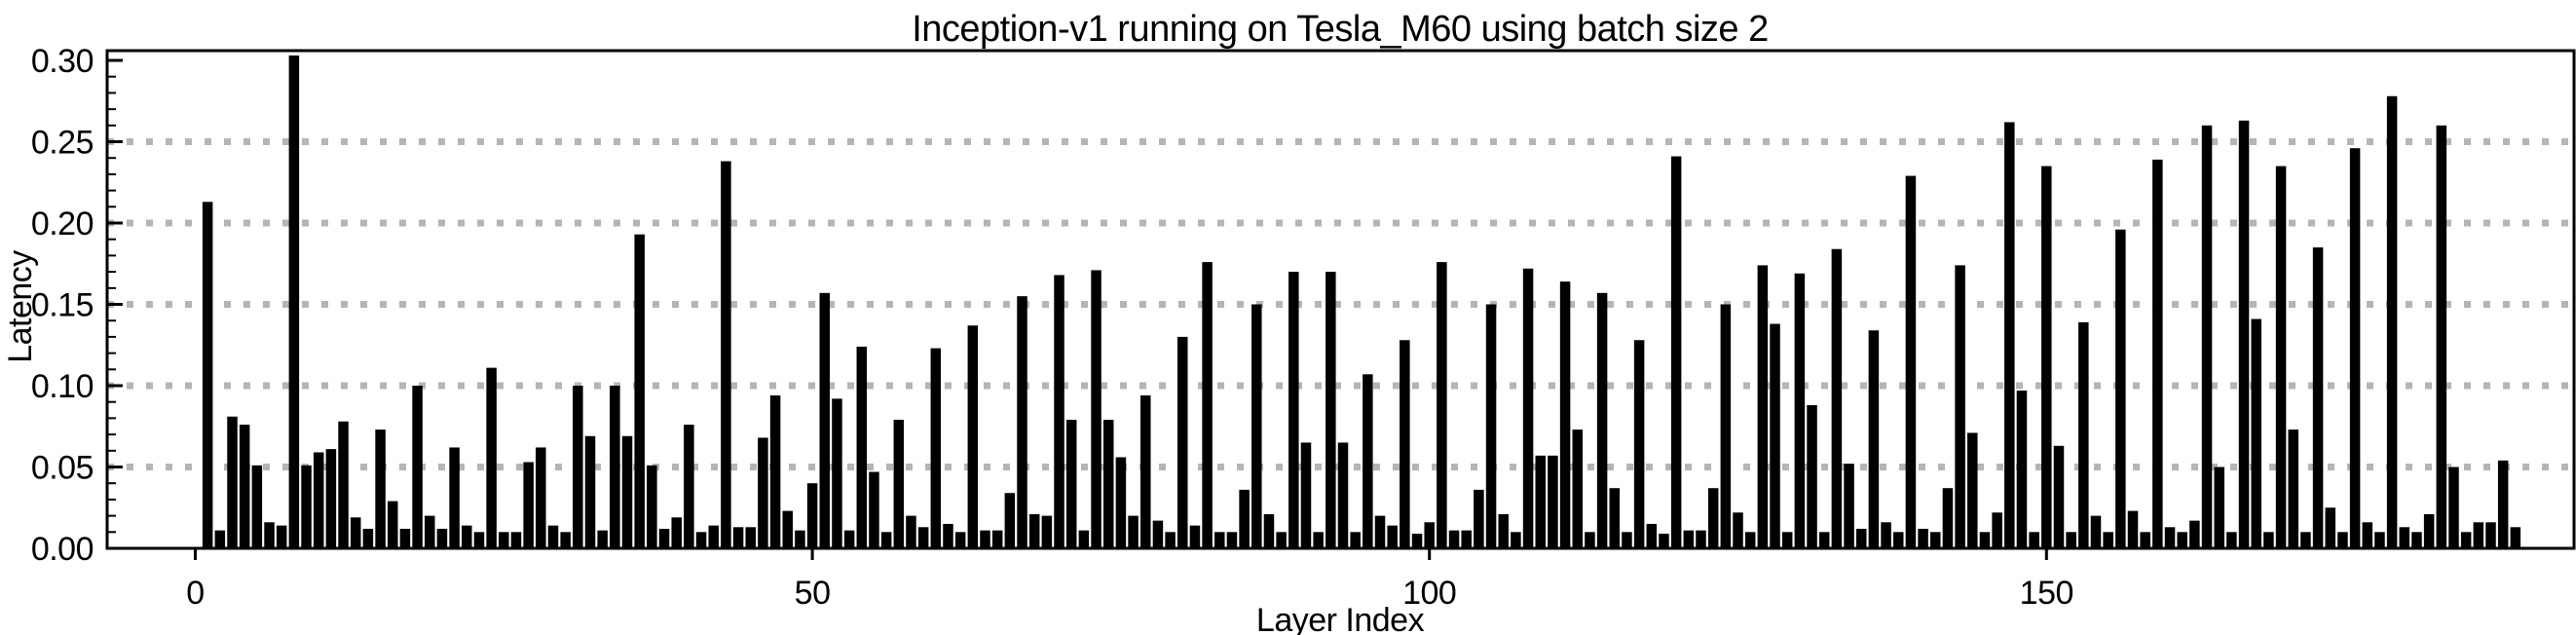 The image size is (2576, 635). Describe the element at coordinates (813, 593) in the screenshot. I see `x-tick-label: 50` at that location.